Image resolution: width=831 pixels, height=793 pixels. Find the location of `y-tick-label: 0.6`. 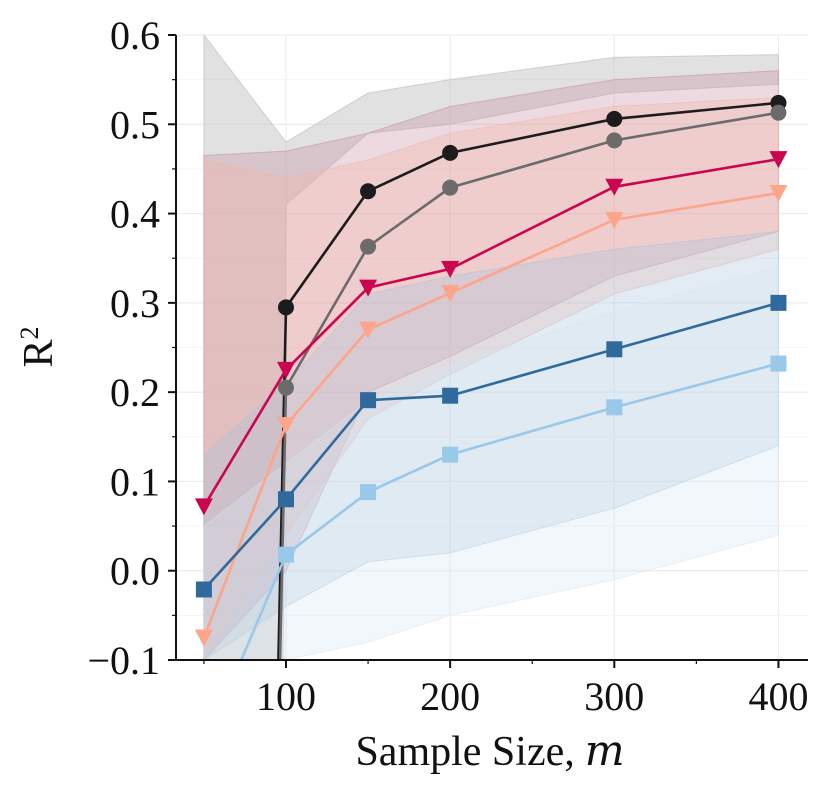

y-tick-label: 0.6 is located at coordinates (135, 35).